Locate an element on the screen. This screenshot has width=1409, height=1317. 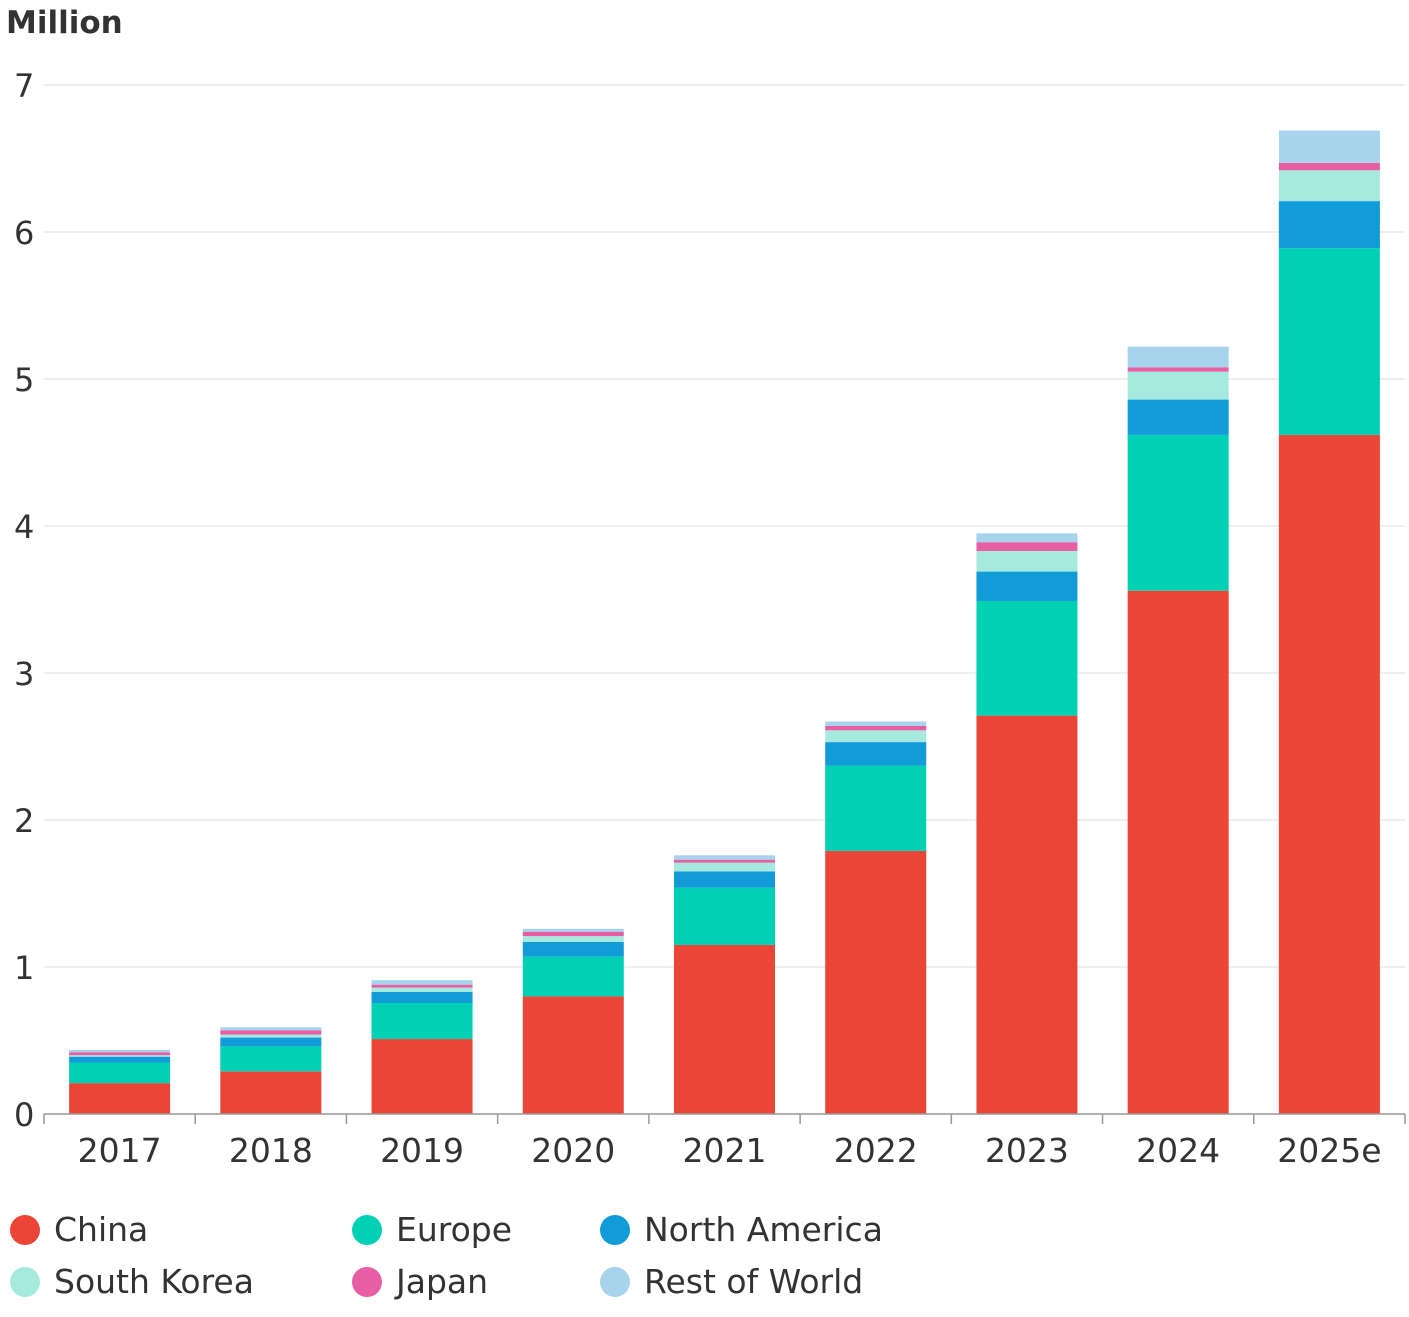
y-tick-label: 4 is located at coordinates (24, 527).